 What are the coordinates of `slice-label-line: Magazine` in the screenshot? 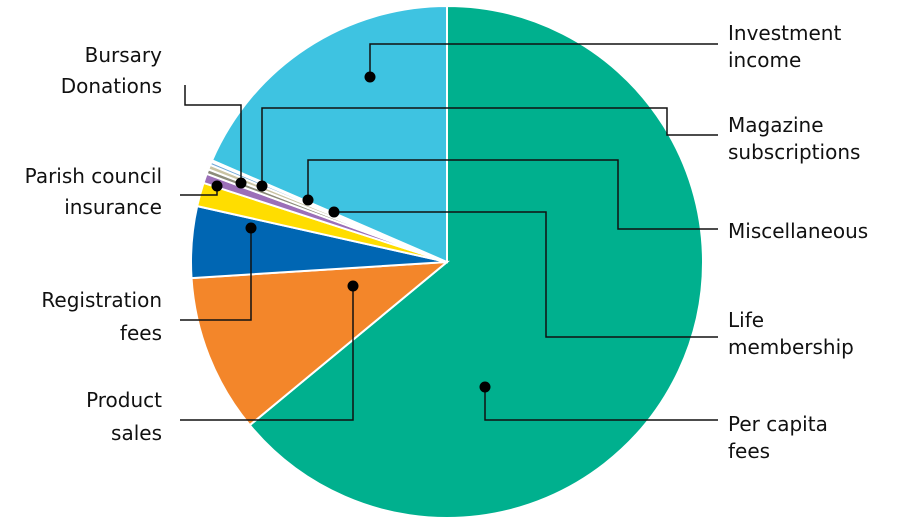 It's located at (776, 125).